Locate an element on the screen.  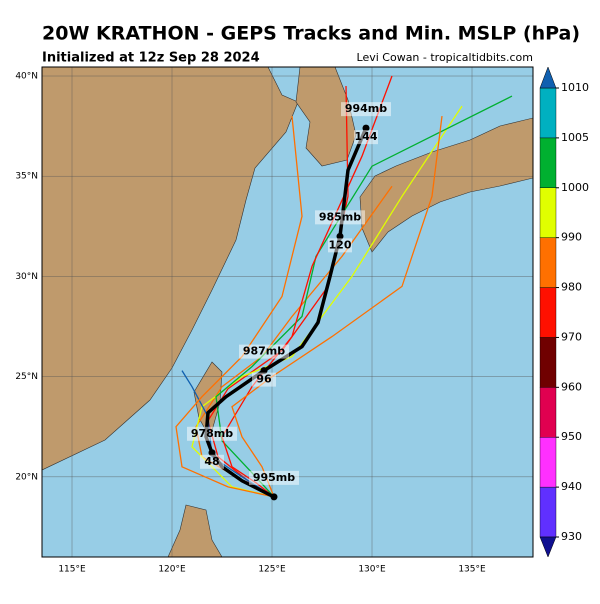
colorbar-label: 1005 is located at coordinates (575, 137).